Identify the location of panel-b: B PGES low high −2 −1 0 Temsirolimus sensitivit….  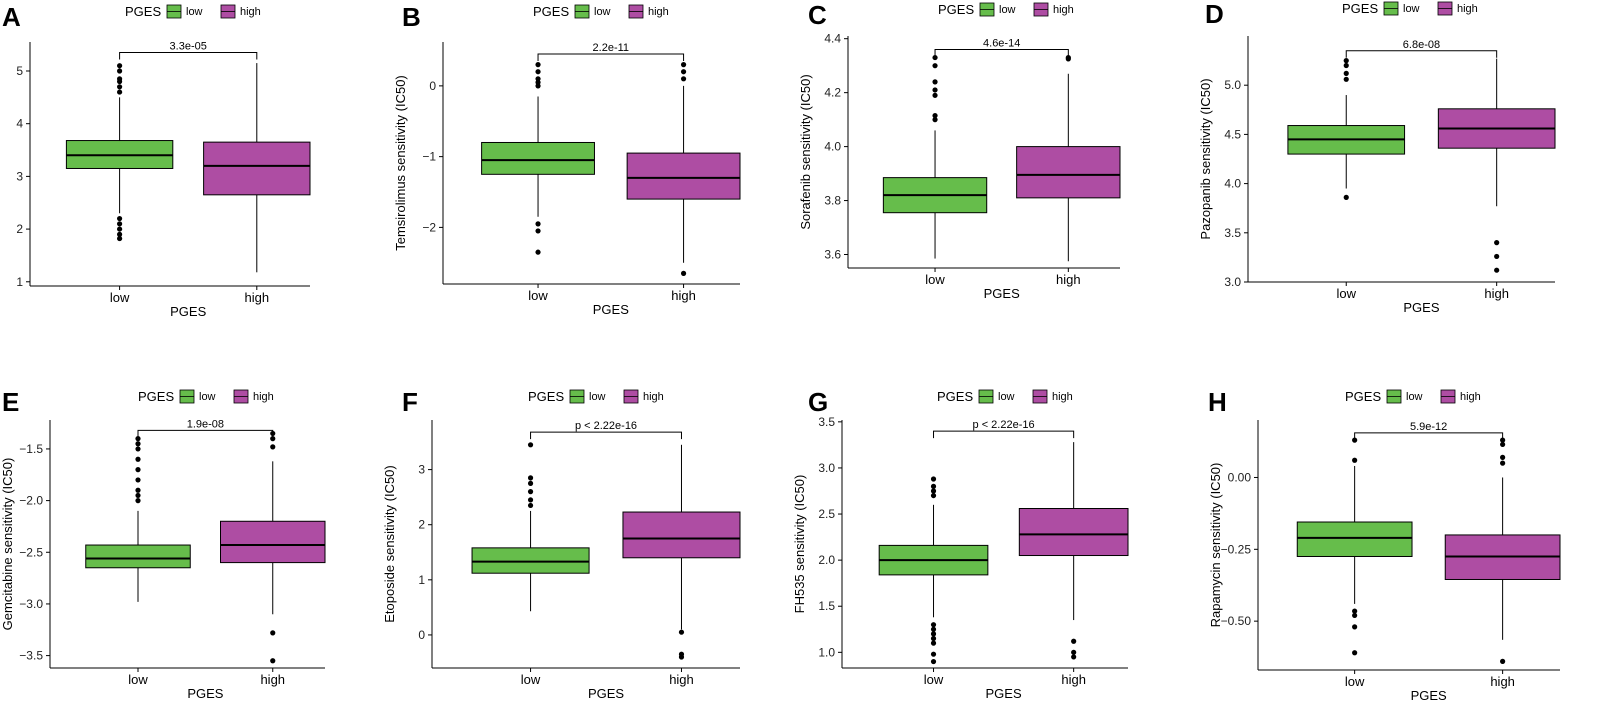
(567, 159).